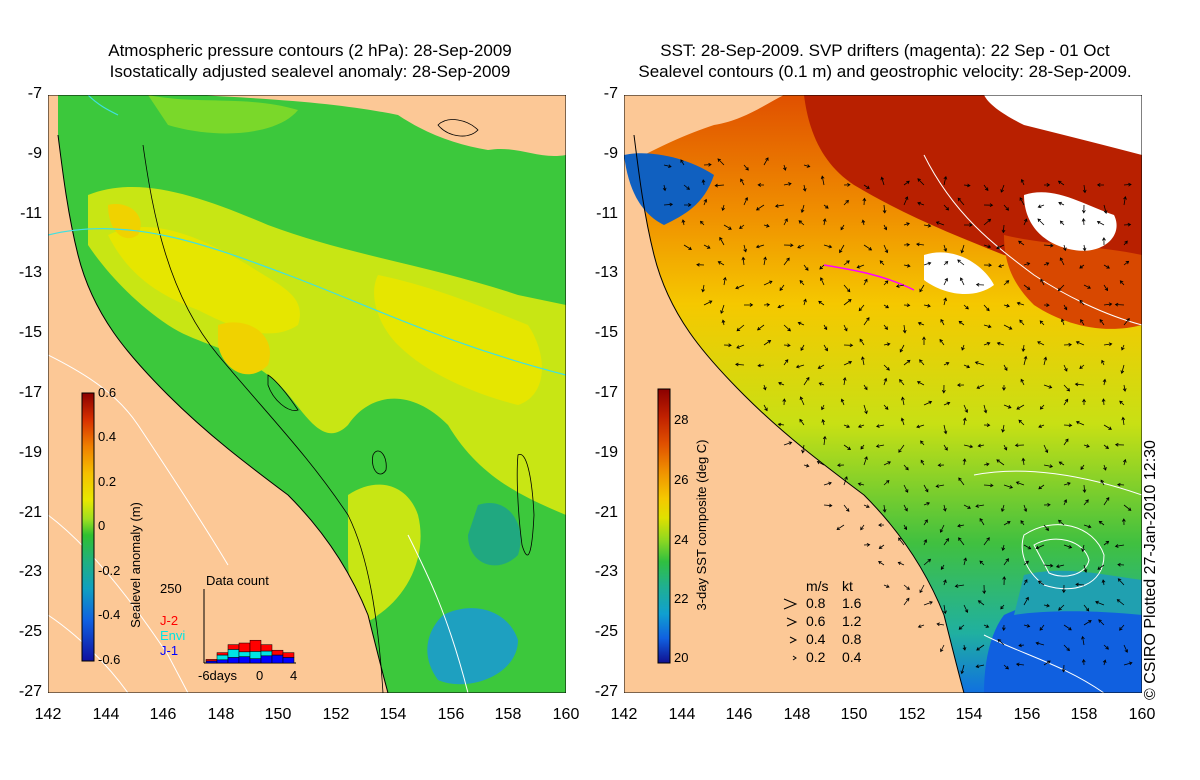 This screenshot has height=780, width=1200. What do you see at coordinates (1063, 646) in the screenshot?
I see `sst-region` at bounding box center [1063, 646].